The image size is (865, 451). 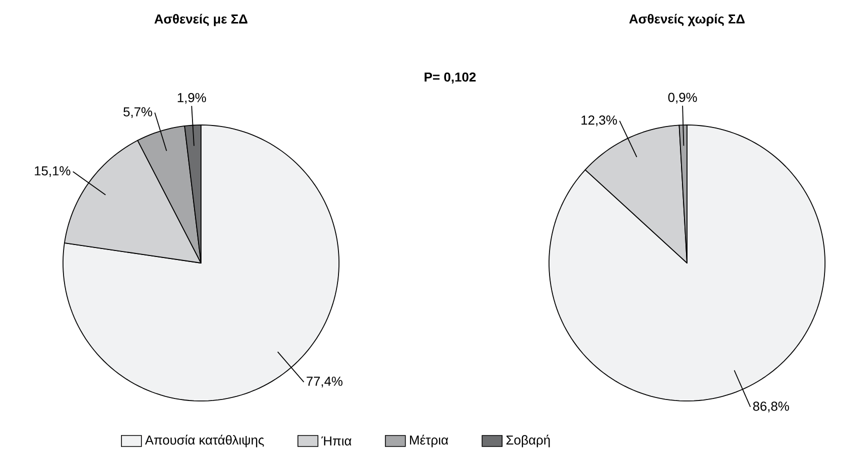 I want to click on legend-label: Μέτρια, so click(x=429, y=441).